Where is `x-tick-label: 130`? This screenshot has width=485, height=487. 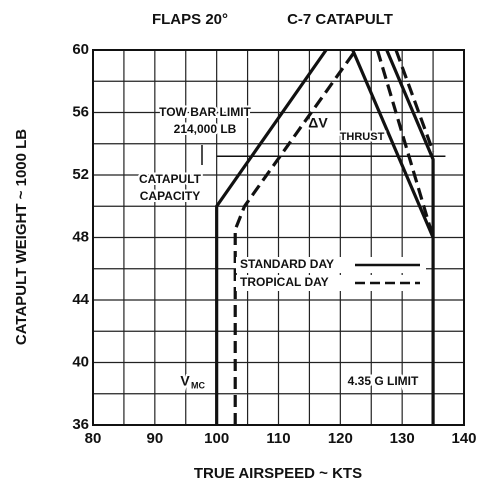 x-tick-label: 130 is located at coordinates (402, 438).